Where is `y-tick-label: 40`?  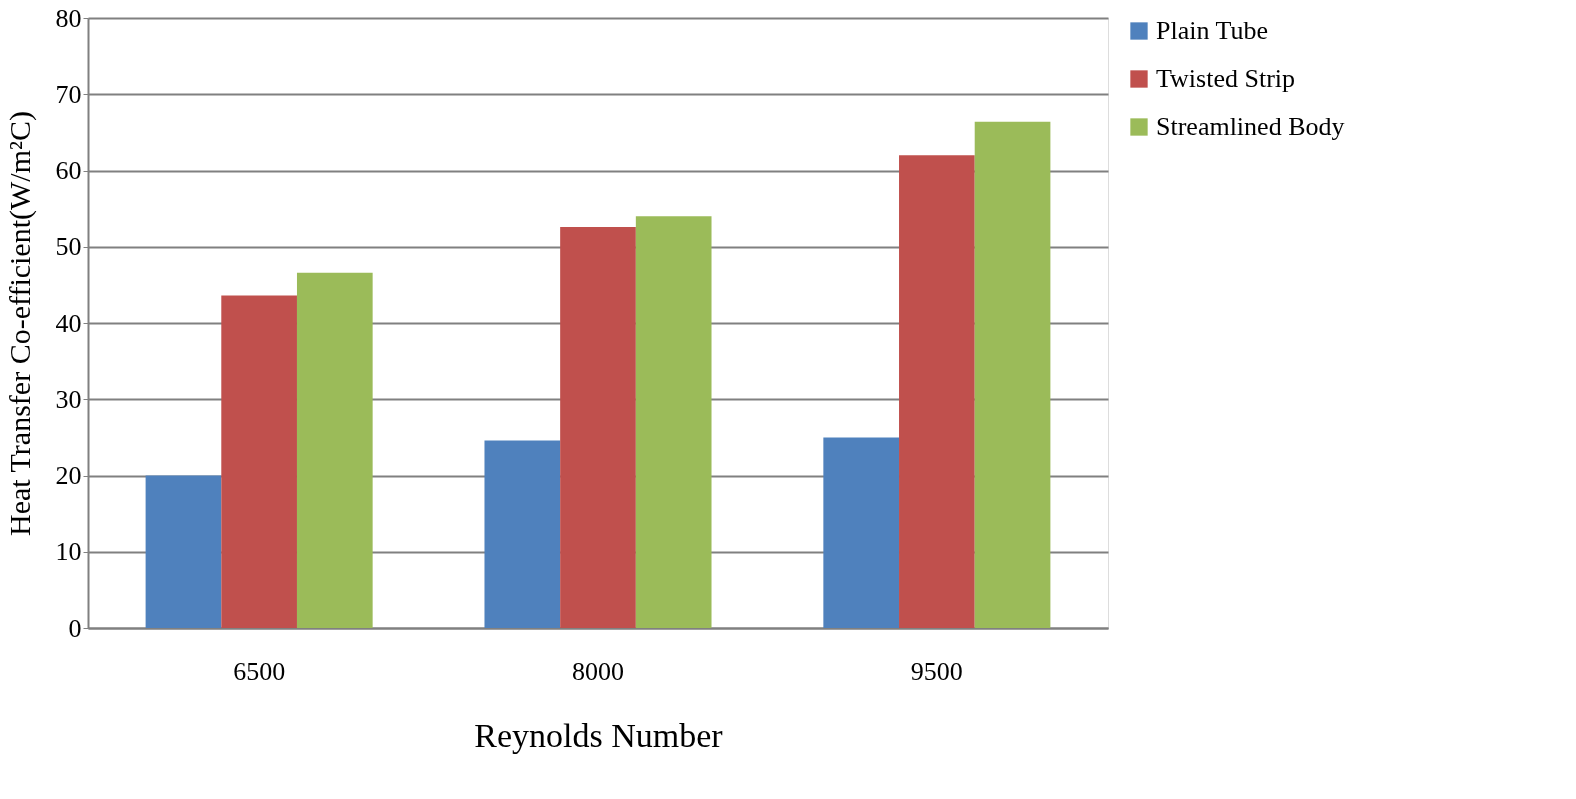 y-tick-label: 40 is located at coordinates (68, 323).